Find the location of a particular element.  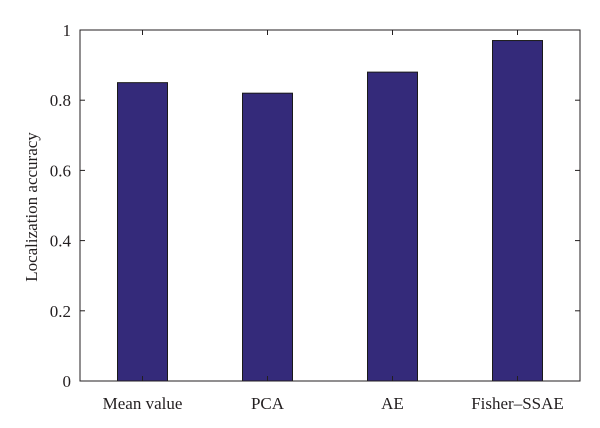

y-tick-label-2: 0.4 is located at coordinates (61, 241).